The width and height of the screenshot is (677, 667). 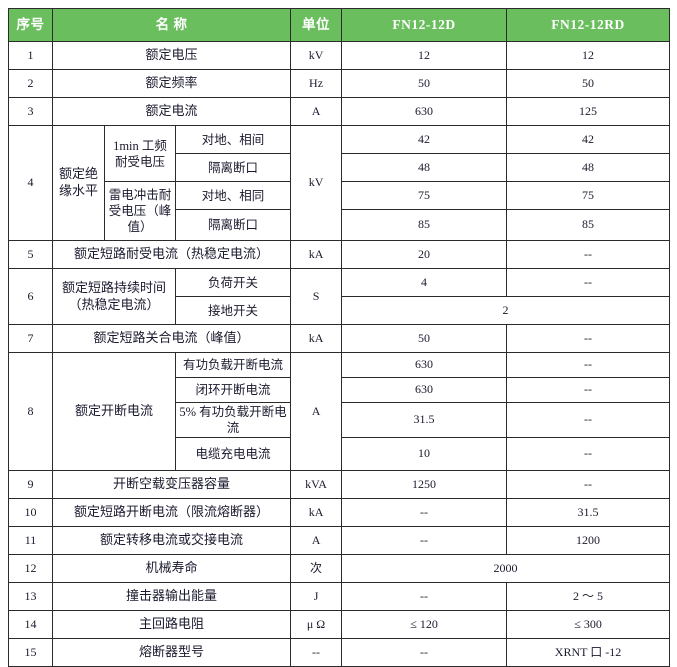 What do you see at coordinates (171, 254) in the screenshot?
I see `row-name: 额定短路耐受电流（热稳定电流）` at bounding box center [171, 254].